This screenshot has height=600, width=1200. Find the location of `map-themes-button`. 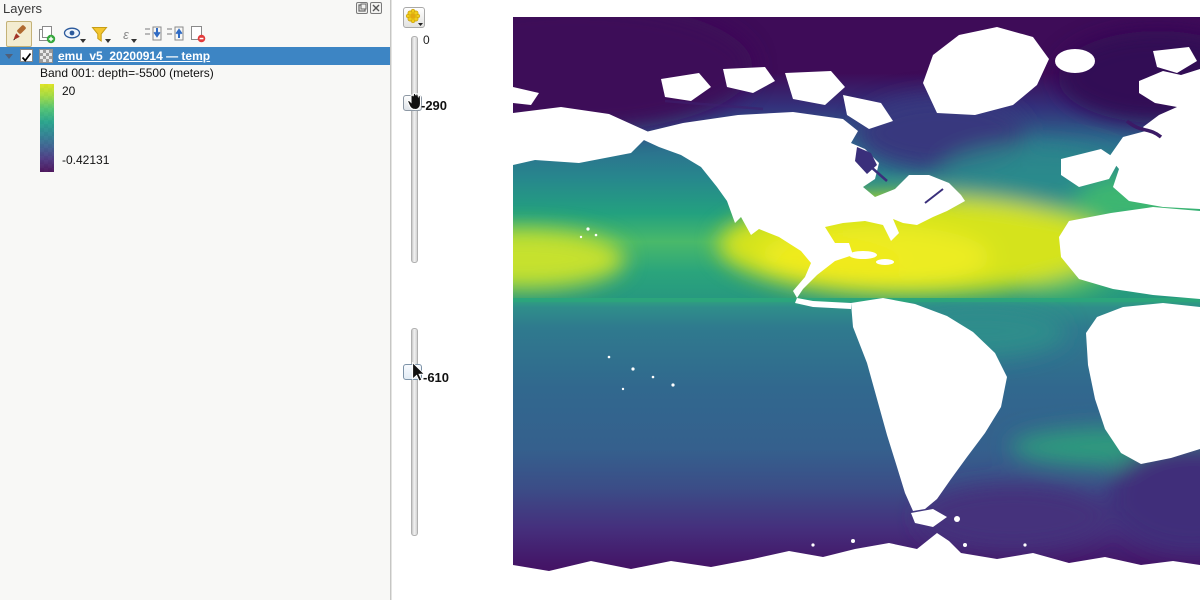

map-themes-button is located at coordinates (73, 34).